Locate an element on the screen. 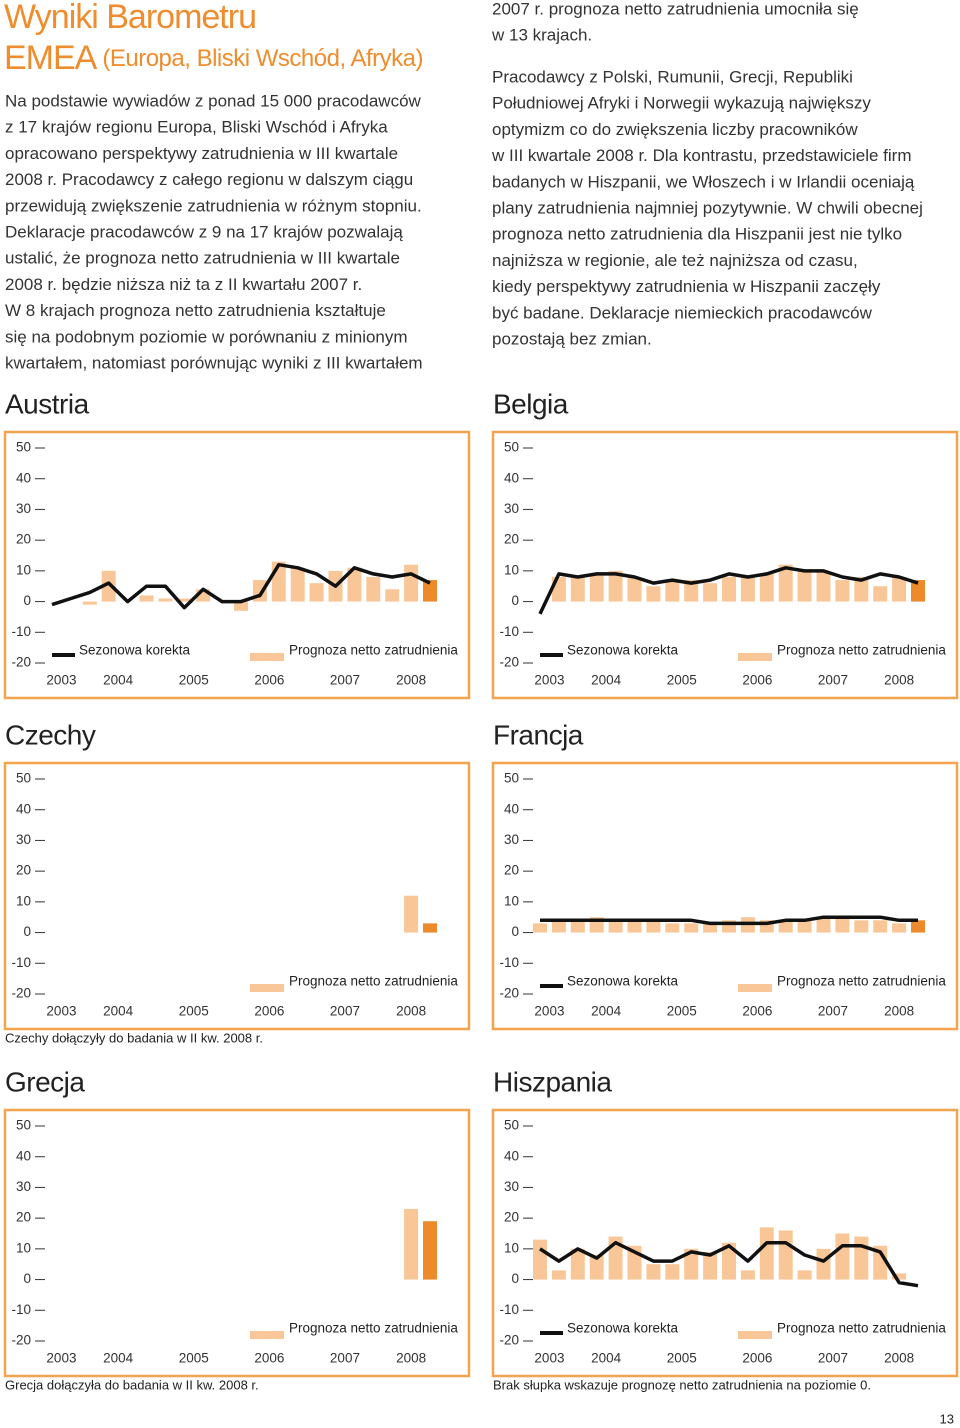 This screenshot has width=960, height=1428. page-title: Wyniki Barometru is located at coordinates (130, 18).